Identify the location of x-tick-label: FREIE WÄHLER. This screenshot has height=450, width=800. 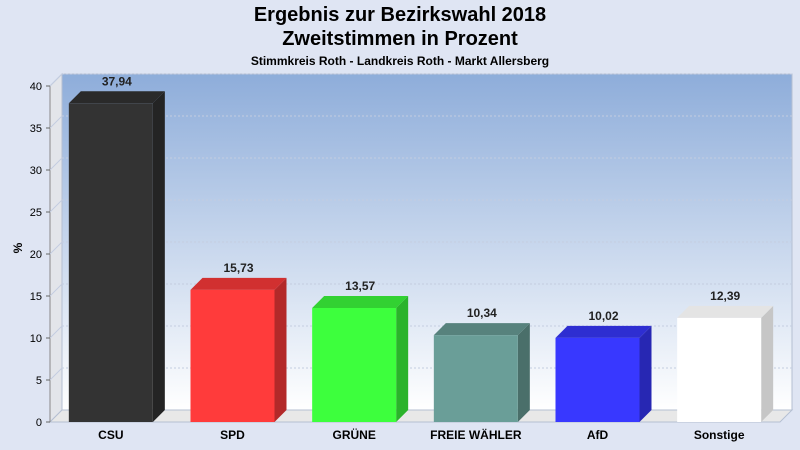
(476, 434).